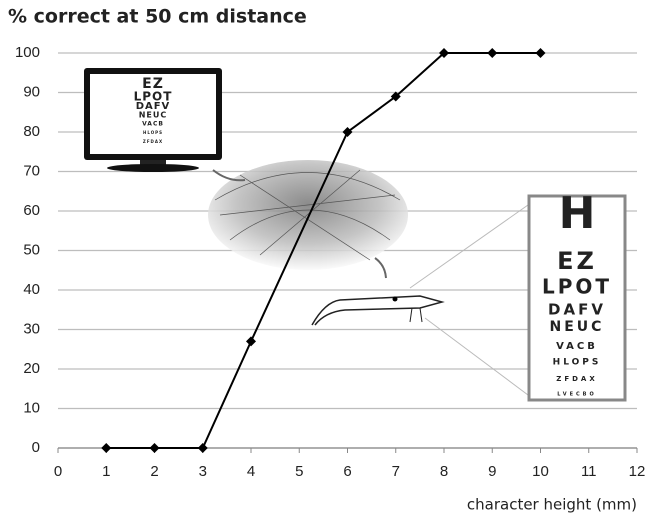  I want to click on eye-chart-row: H, so click(577, 213).